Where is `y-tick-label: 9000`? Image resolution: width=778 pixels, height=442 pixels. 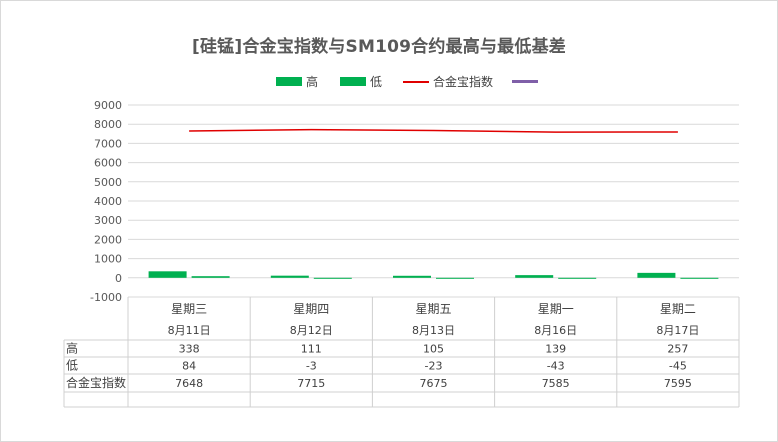 y-tick-label: 9000 is located at coordinates (108, 105).